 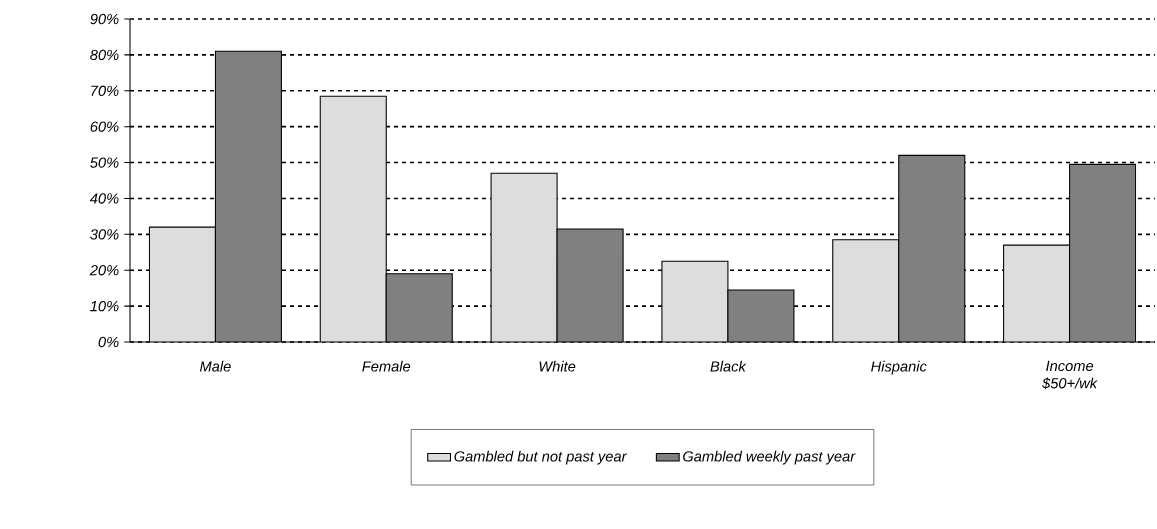 What do you see at coordinates (104, 19) in the screenshot?
I see `y-tick-label: 90%` at bounding box center [104, 19].